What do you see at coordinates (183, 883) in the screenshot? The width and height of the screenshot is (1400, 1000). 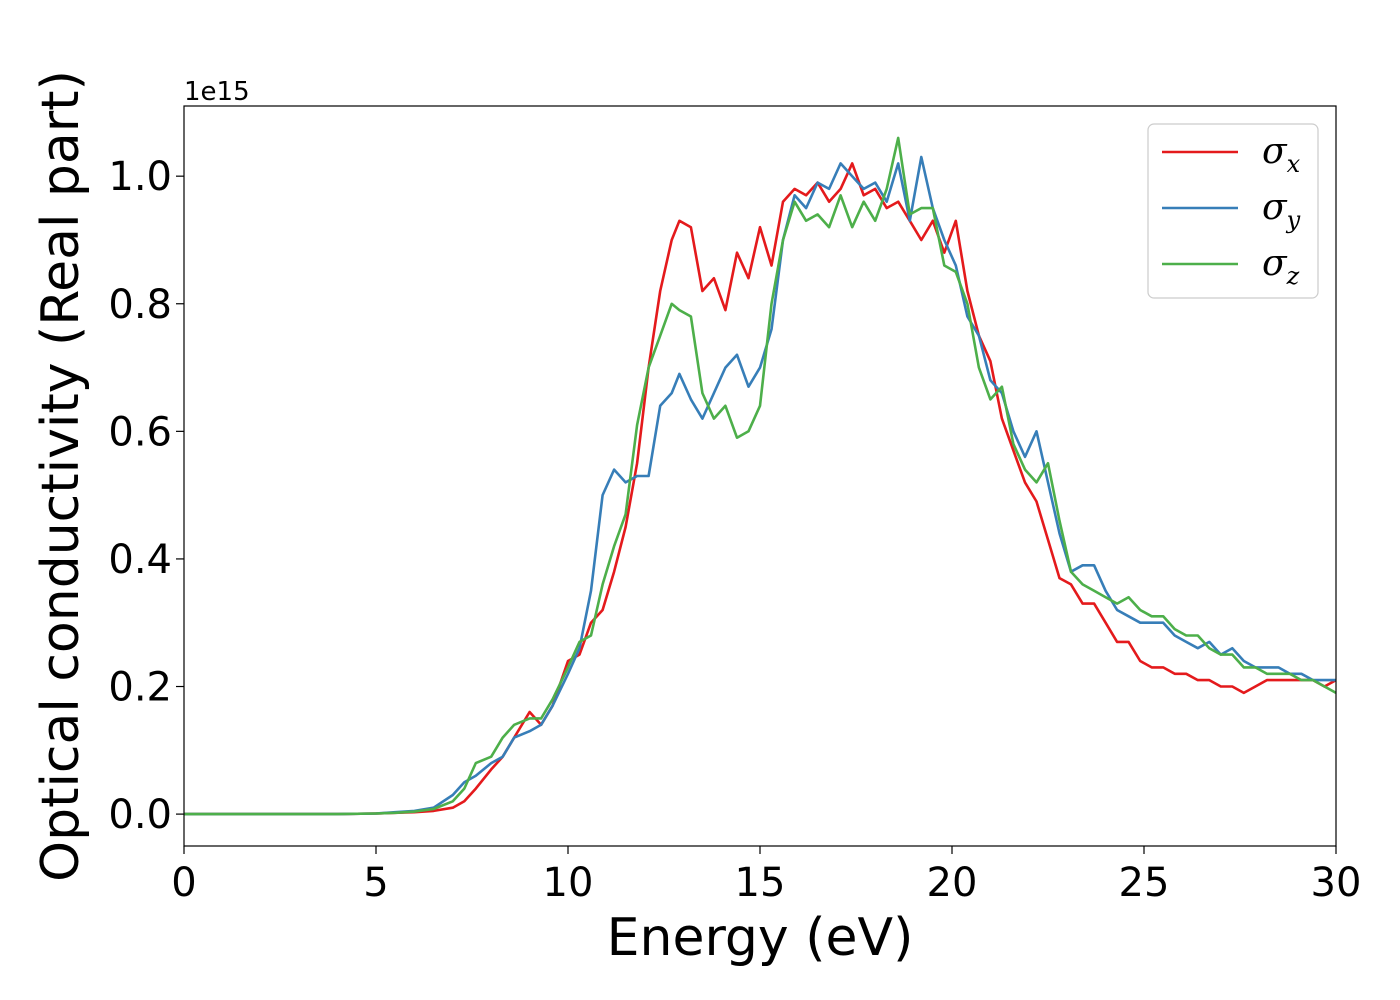 I see `x-tick-label: 0` at bounding box center [183, 883].